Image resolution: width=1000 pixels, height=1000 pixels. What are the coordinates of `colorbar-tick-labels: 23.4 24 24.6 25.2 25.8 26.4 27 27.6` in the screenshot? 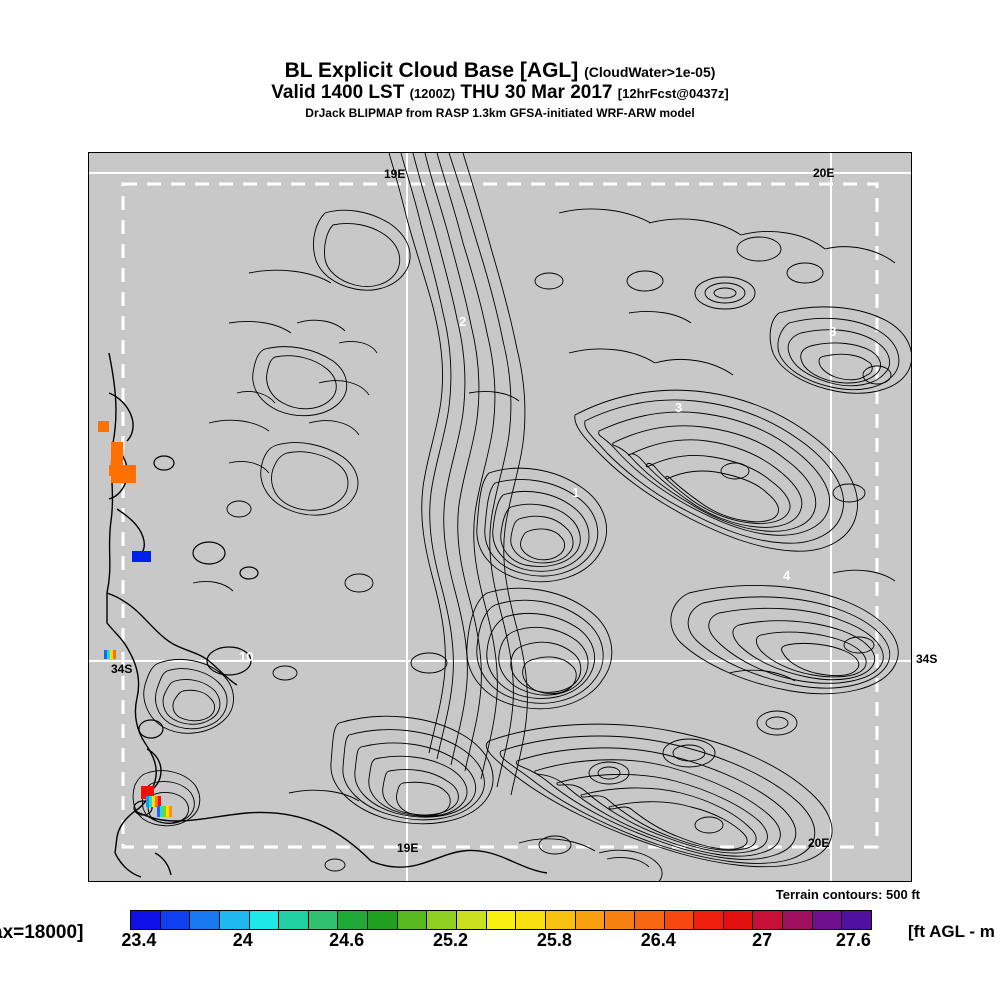 It's located at (496, 945).